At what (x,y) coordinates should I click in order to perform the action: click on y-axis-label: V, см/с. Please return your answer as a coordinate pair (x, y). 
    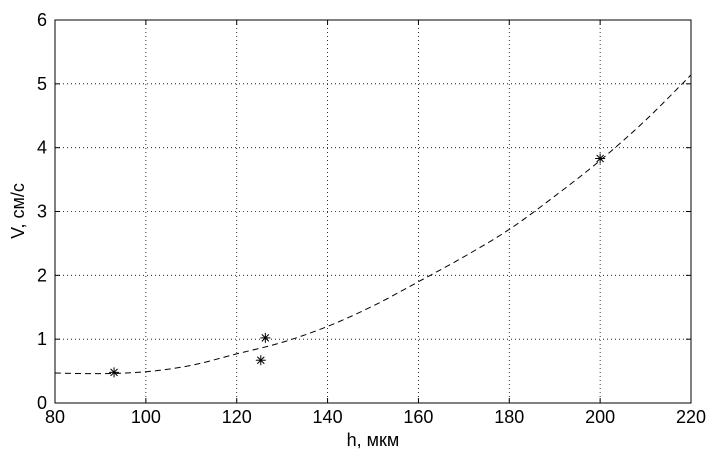
    Looking at the image, I should click on (18, 211).